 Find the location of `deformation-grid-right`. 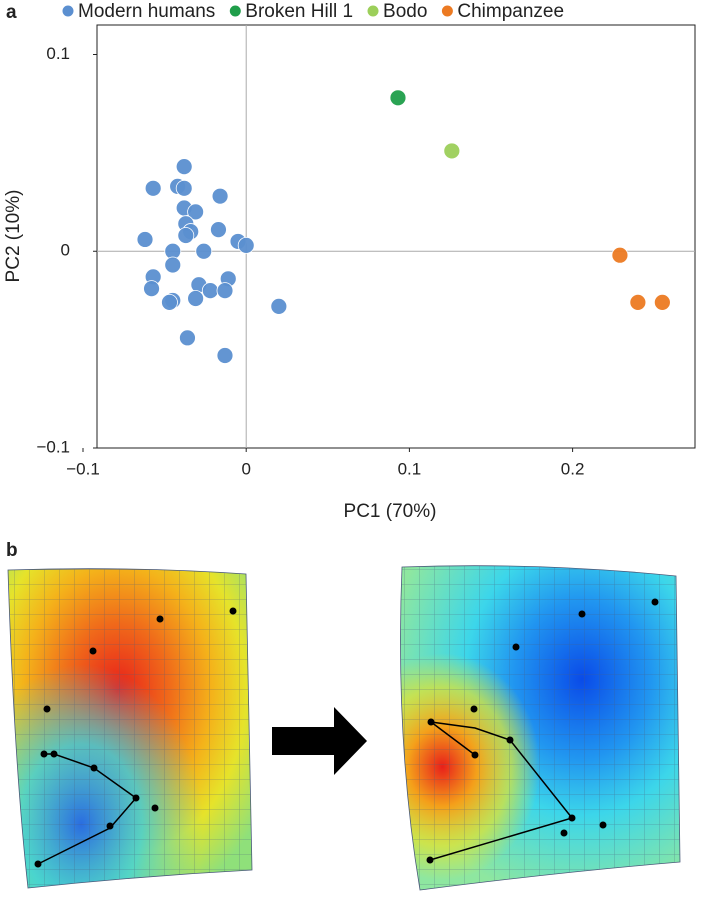

deformation-grid-right is located at coordinates (540, 728).